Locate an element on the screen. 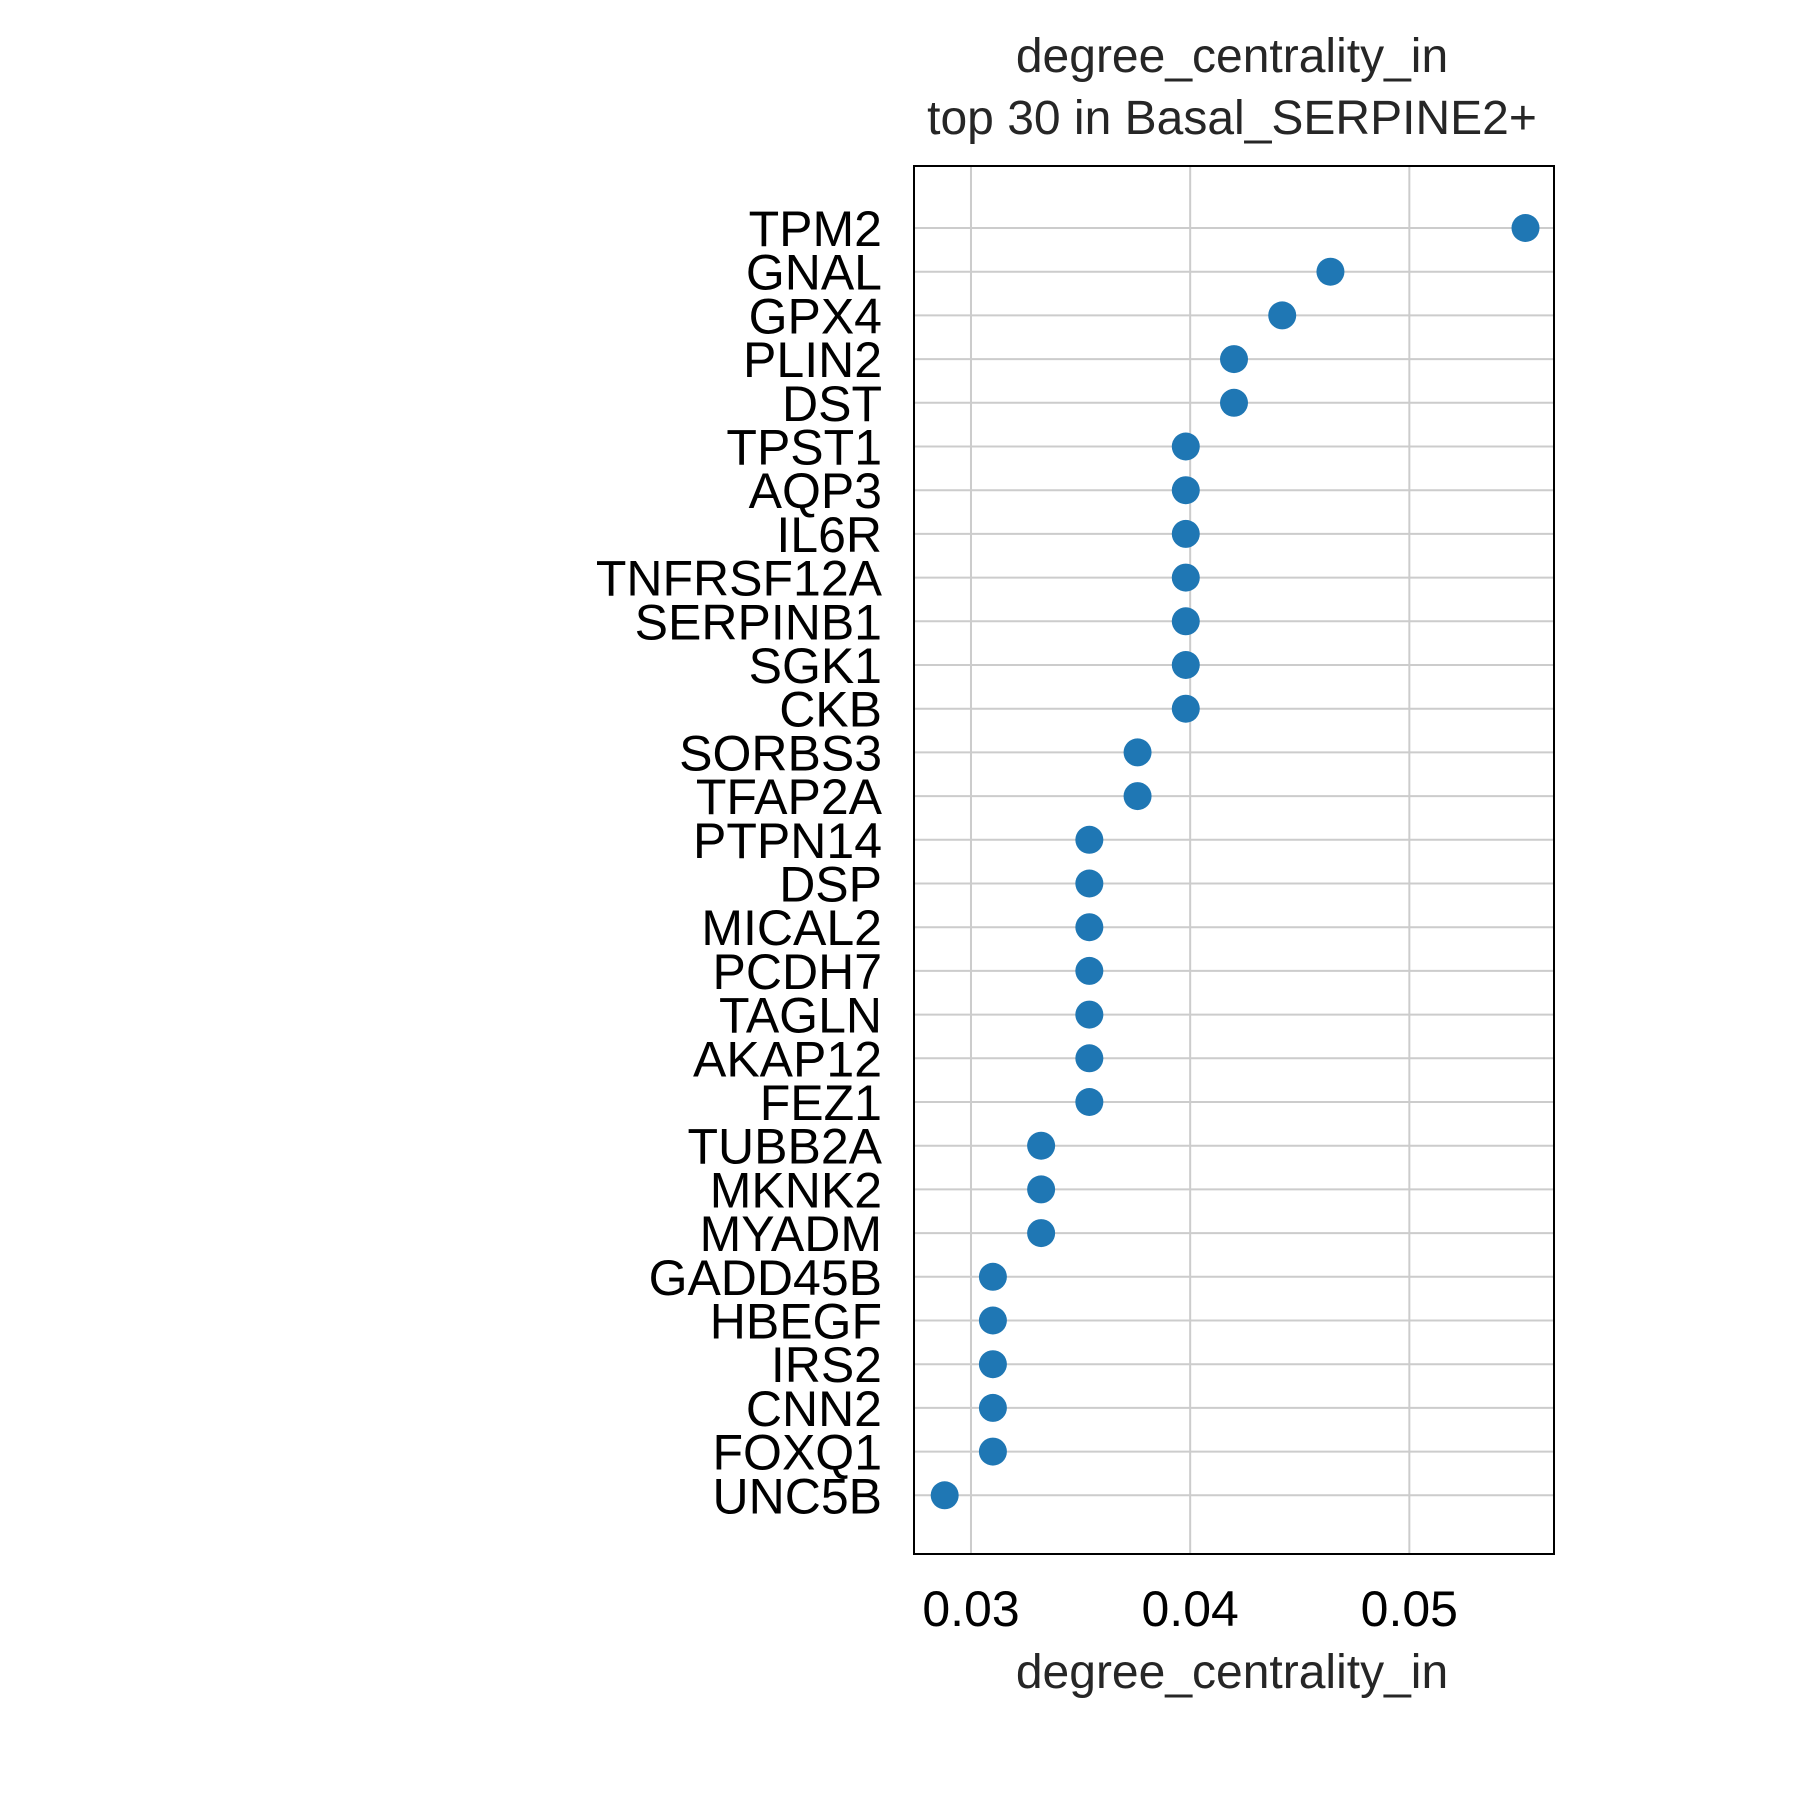 This screenshot has height=1800, width=1800. data-point-mknk2 is located at coordinates (1041, 1189).